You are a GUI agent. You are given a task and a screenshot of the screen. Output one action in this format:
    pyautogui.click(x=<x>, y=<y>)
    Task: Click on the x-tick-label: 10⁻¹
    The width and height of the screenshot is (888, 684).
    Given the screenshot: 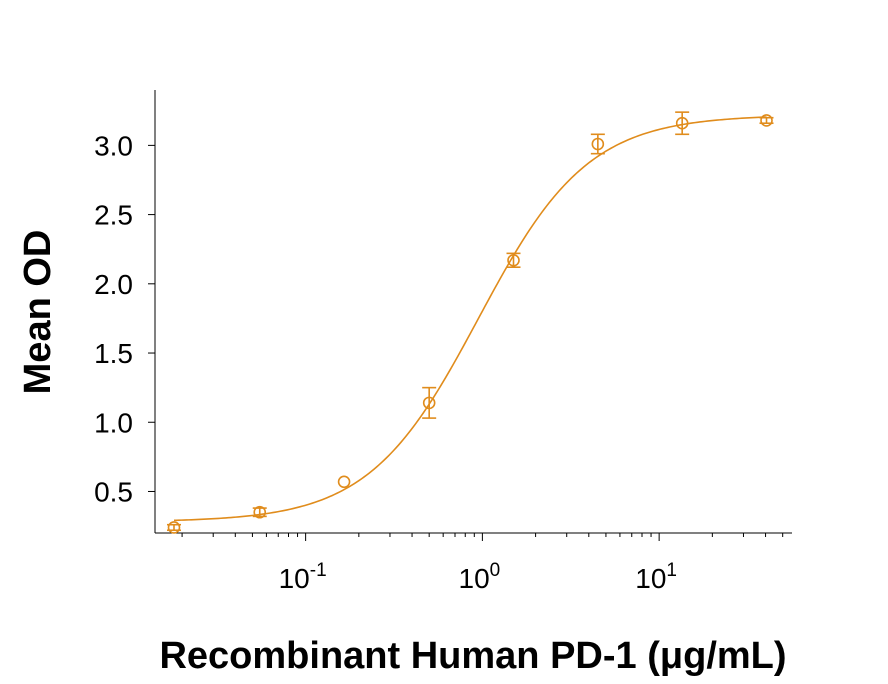 What is the action you would take?
    pyautogui.click(x=303, y=577)
    